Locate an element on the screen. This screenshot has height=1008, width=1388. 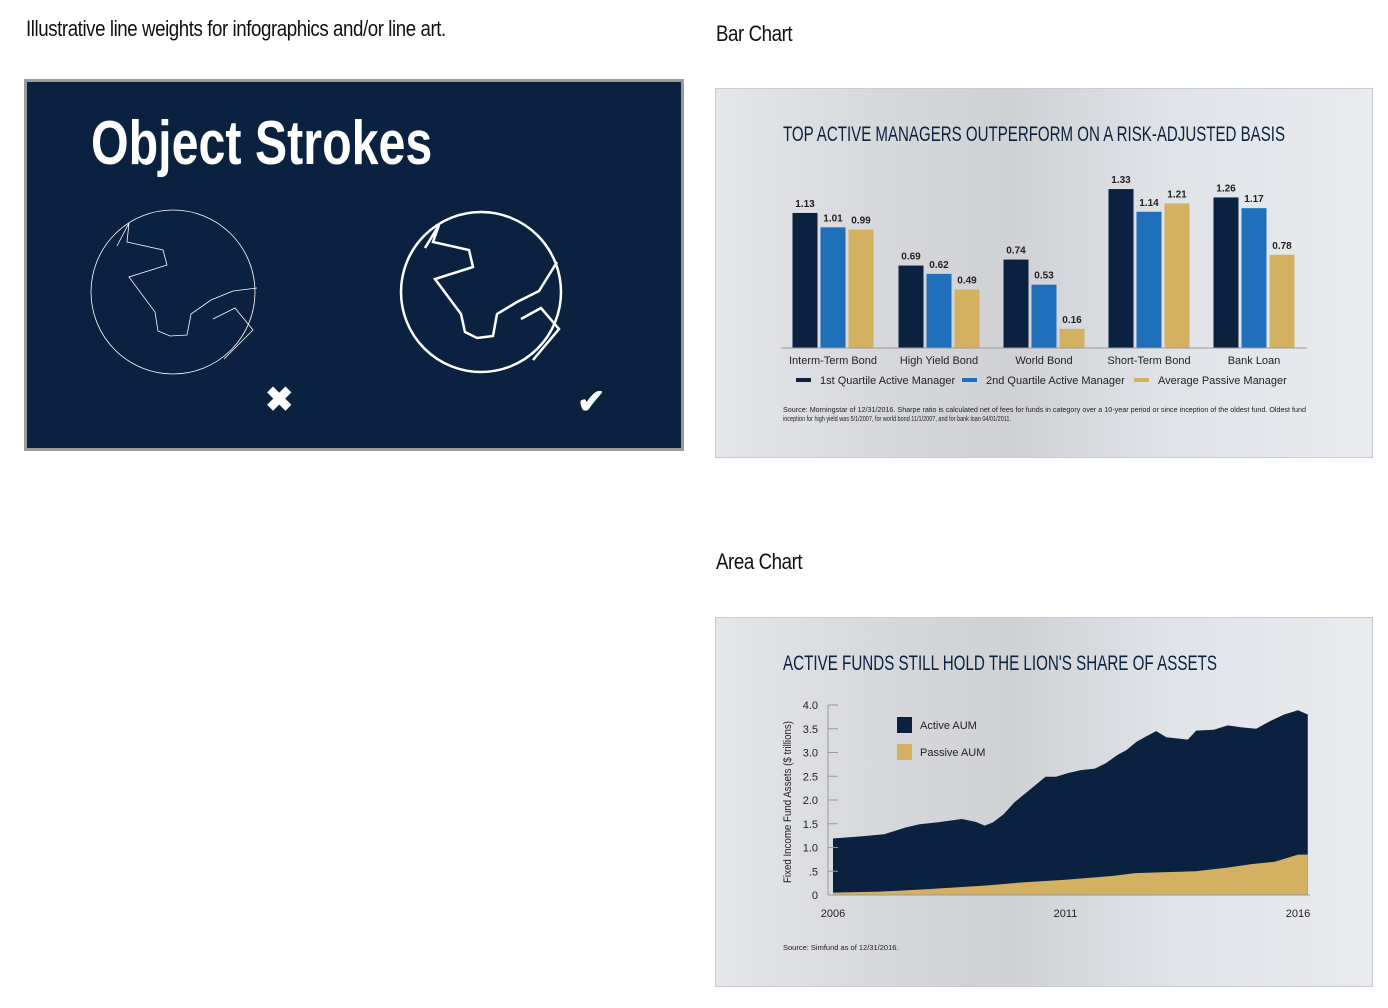
bar-value-label: 1.26 is located at coordinates (1226, 188).